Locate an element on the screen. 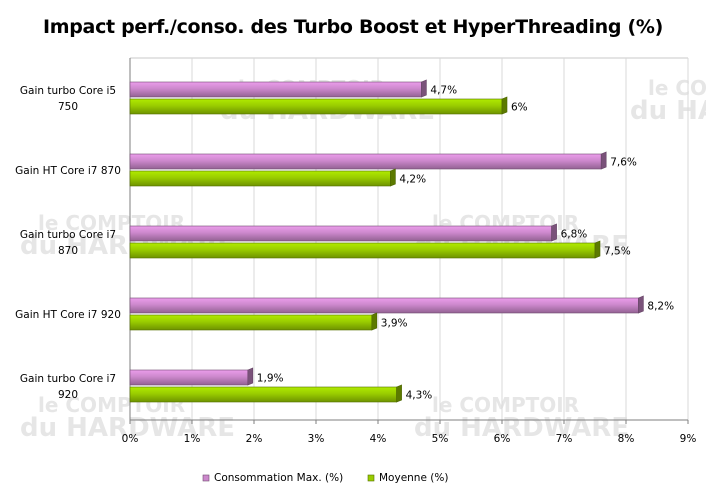 The width and height of the screenshot is (706, 499). data-label: 3,9% is located at coordinates (394, 324).